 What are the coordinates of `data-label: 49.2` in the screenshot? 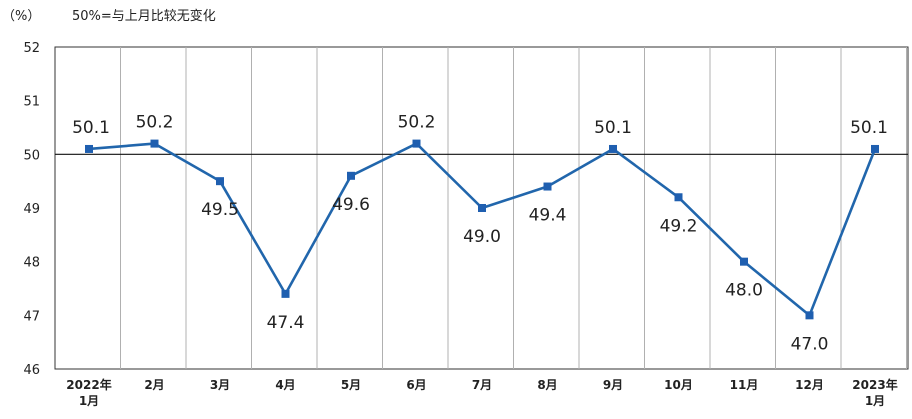 It's located at (679, 226).